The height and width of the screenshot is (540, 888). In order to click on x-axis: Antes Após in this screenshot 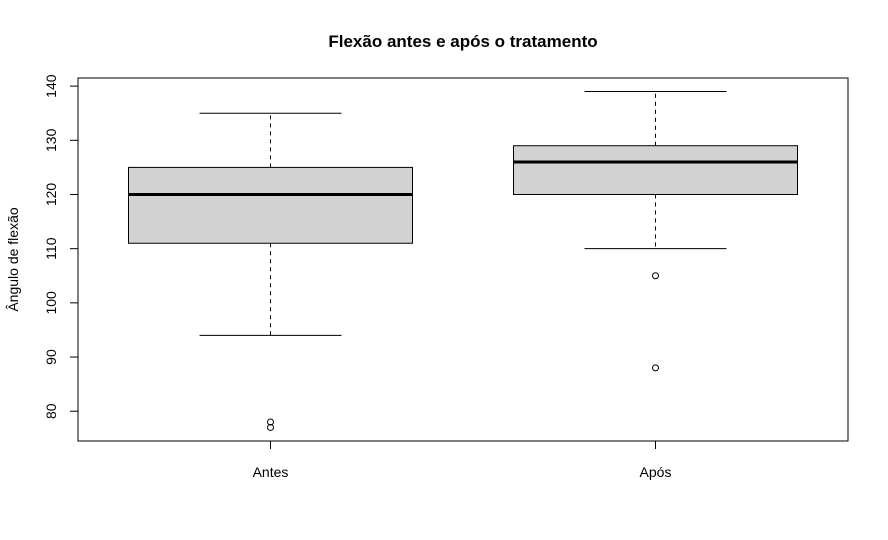, I will do `click(462, 460)`.